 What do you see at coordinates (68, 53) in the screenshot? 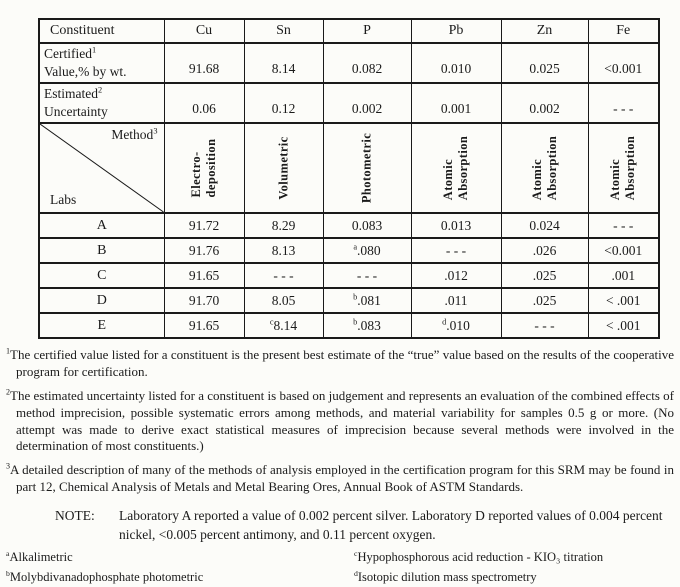
I see `certified-label-line1: Certified` at bounding box center [68, 53].